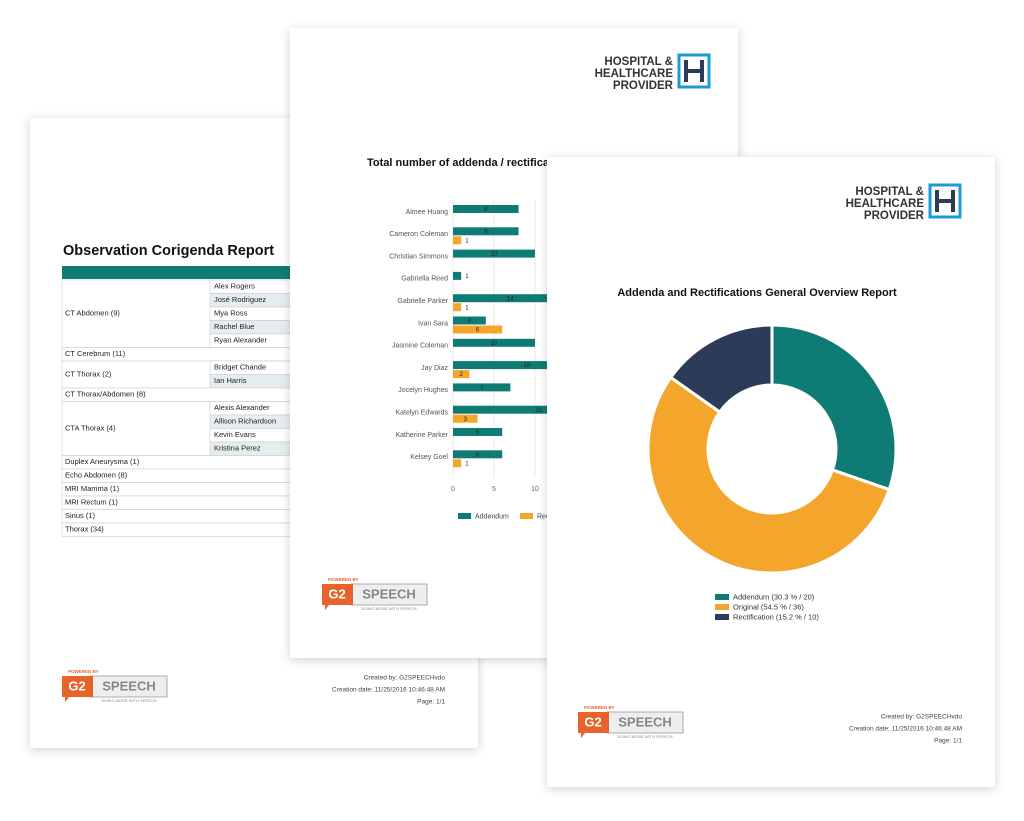 The width and height of the screenshot is (1024, 821). I want to click on logo-icon-h, so click(694, 71).